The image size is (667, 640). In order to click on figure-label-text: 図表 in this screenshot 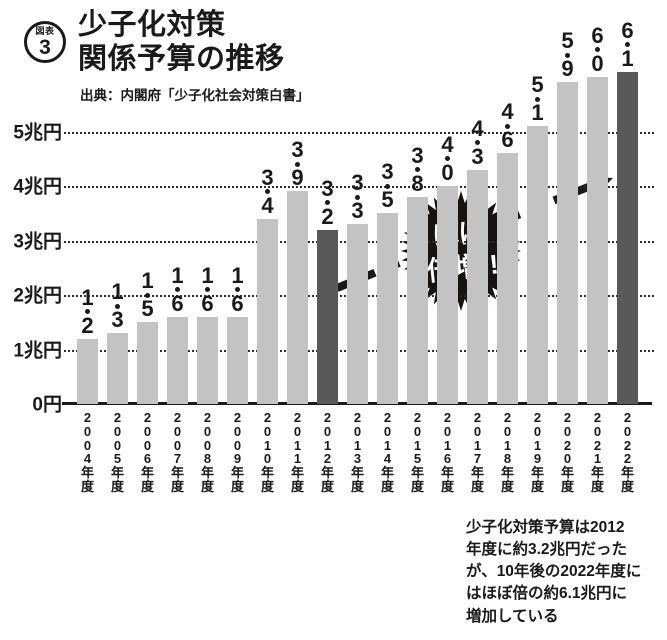, I will do `click(45, 30)`.